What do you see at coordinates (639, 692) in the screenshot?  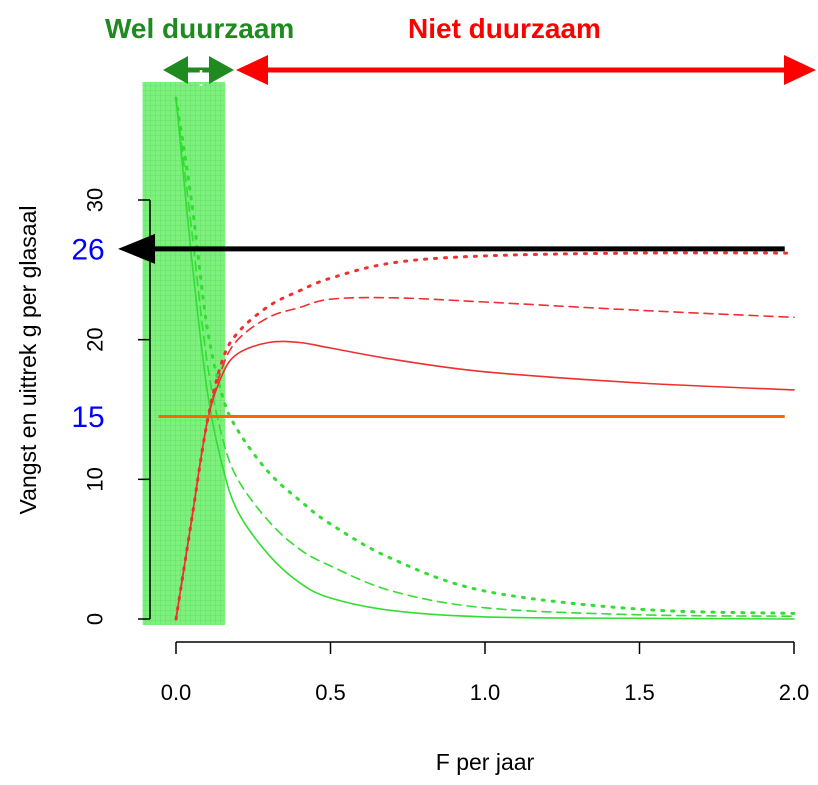 I see `x-tick-label: 1.5` at bounding box center [639, 692].